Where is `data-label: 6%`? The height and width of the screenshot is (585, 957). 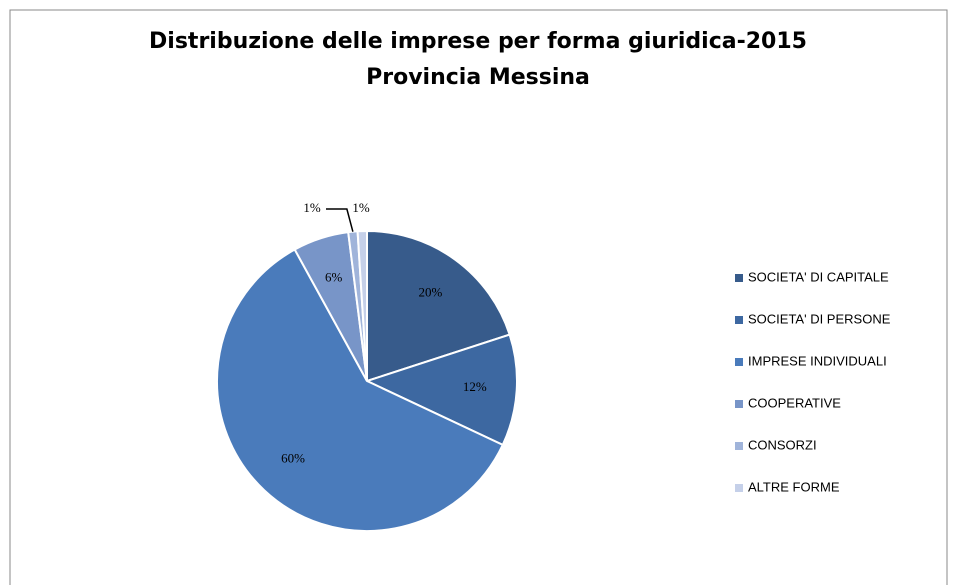
data-label: 6% is located at coordinates (334, 276).